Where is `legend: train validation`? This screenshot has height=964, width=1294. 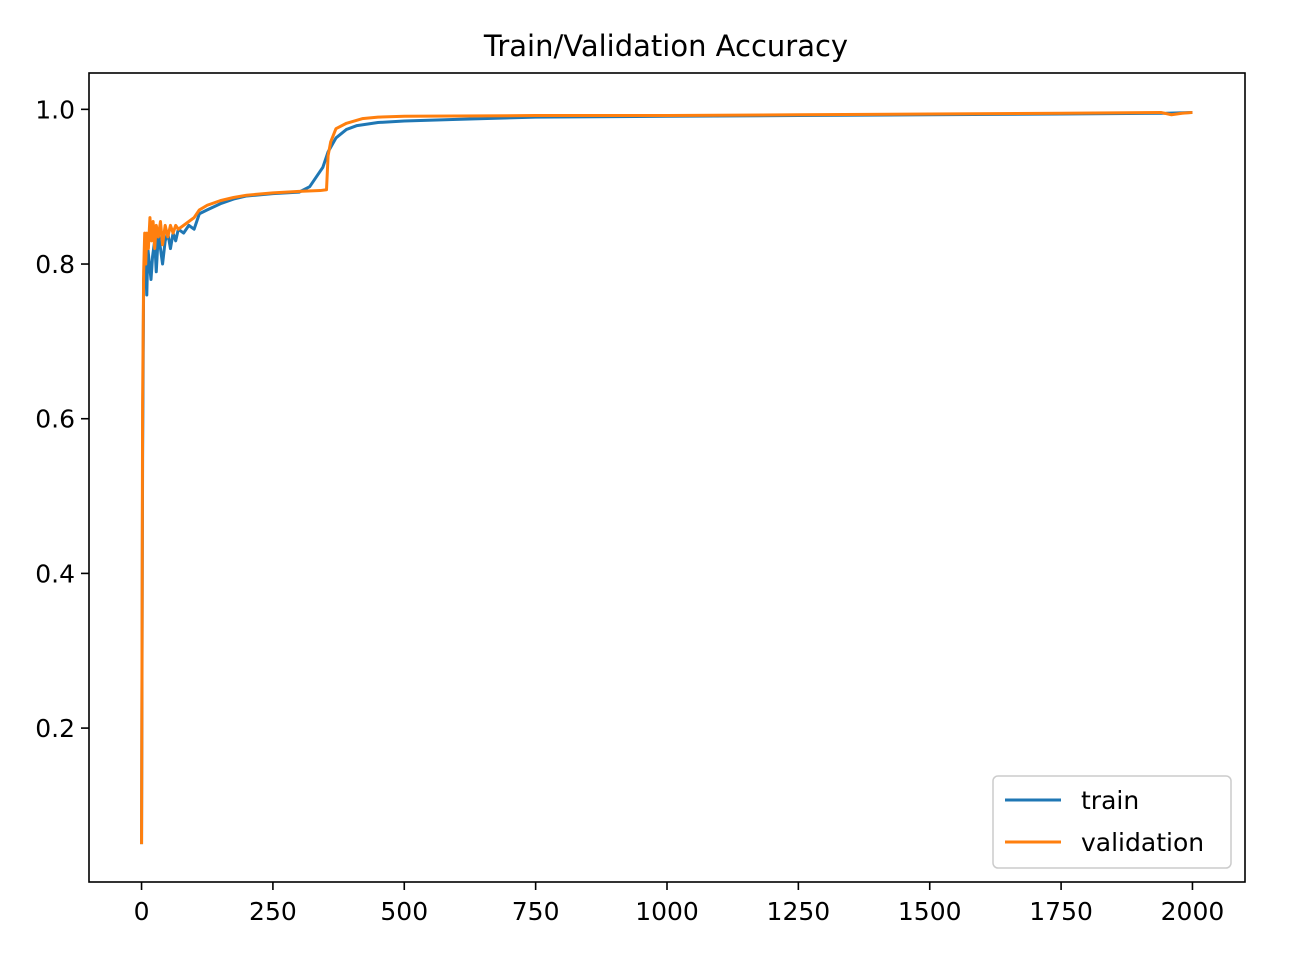 legend: train validation is located at coordinates (1112, 822).